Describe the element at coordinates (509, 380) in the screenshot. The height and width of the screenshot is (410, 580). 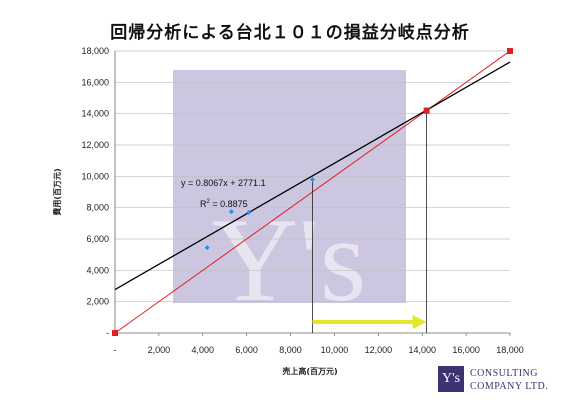
I see `company-name: CONSULTING COMPANY LTD.` at that location.